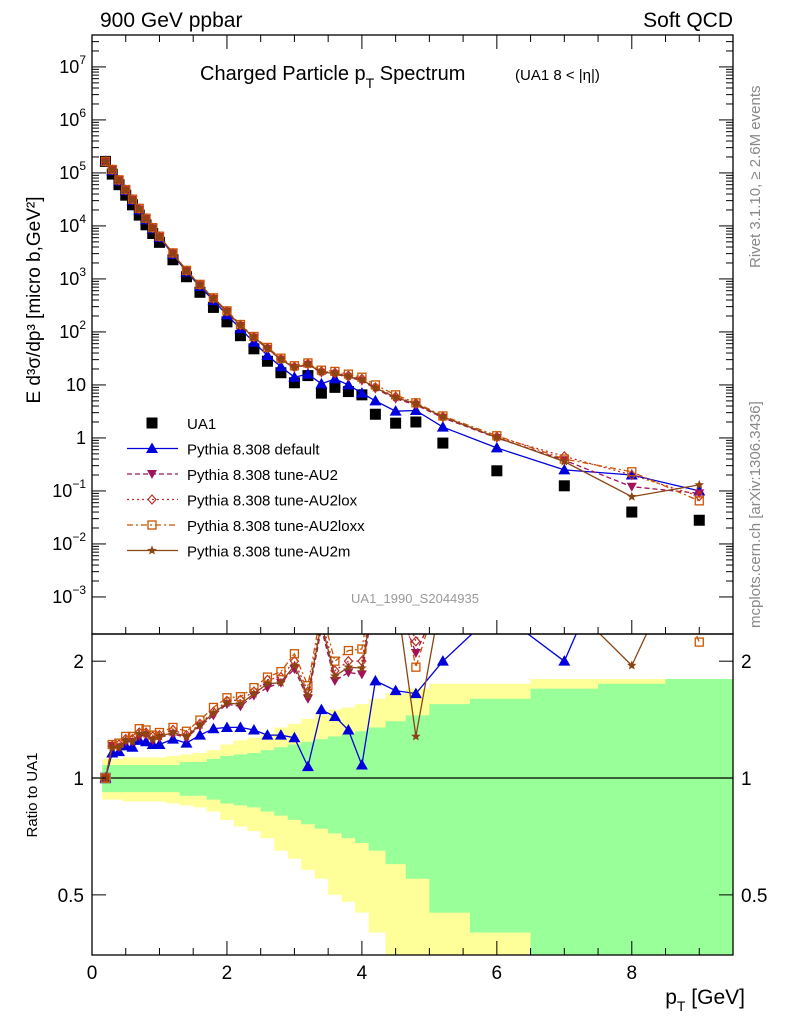 This screenshot has width=786, height=1029. I want to click on legend-marker-pythia-8-308-tune-au2, so click(152, 474).